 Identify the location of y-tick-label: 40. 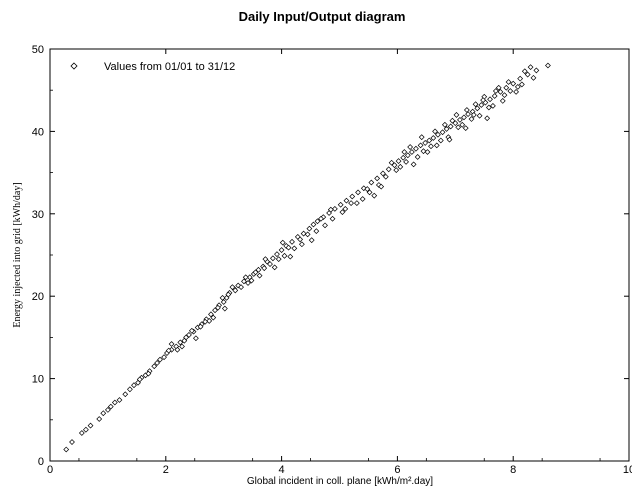
(38, 132).